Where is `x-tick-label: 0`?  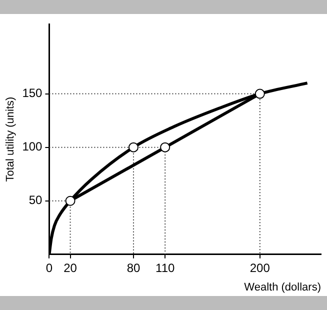
x-tick-label: 0 is located at coordinates (49, 267).